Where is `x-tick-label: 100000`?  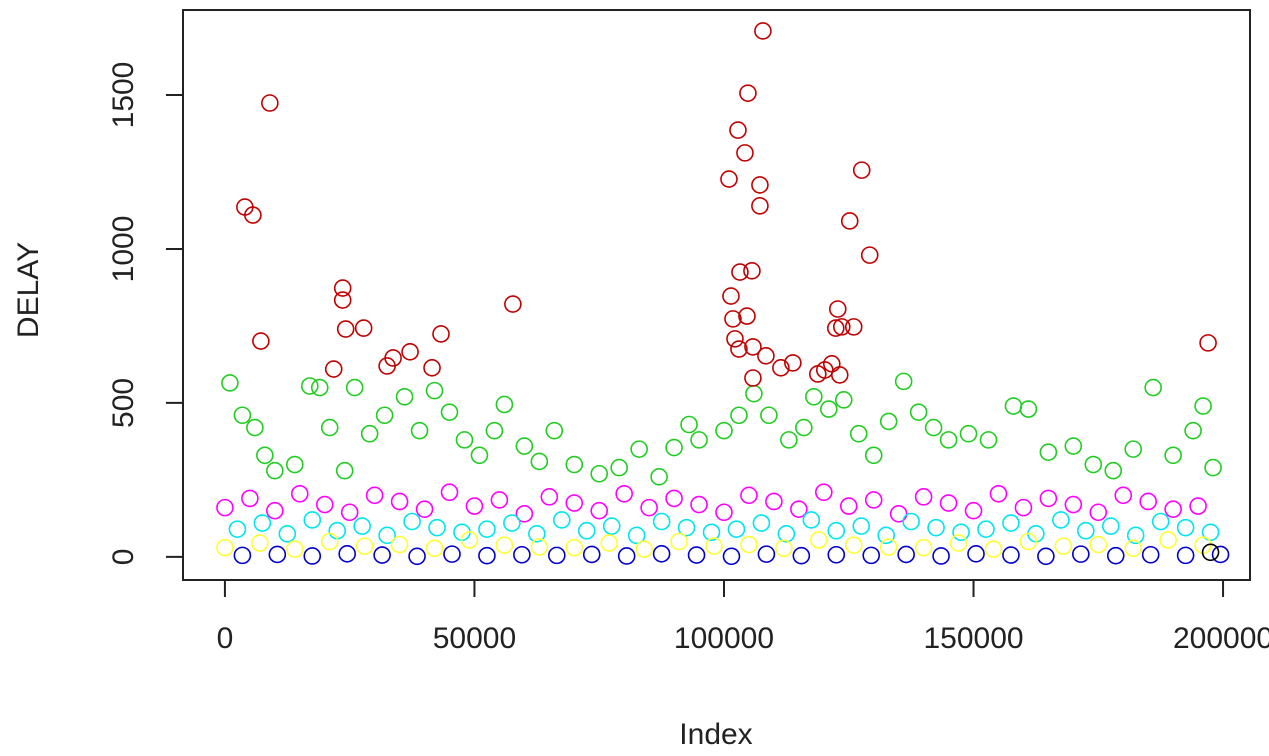 x-tick-label: 100000 is located at coordinates (724, 638).